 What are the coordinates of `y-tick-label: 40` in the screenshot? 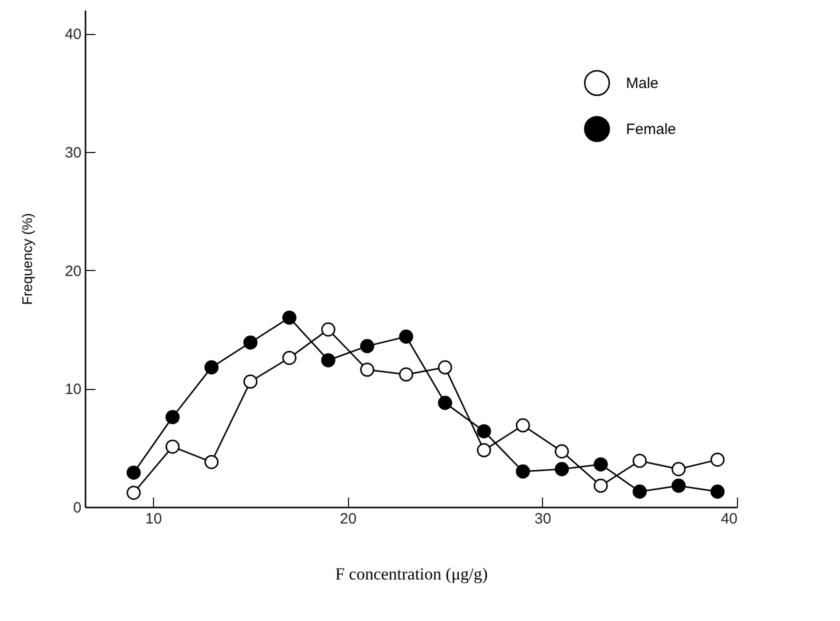 It's located at (73, 35).